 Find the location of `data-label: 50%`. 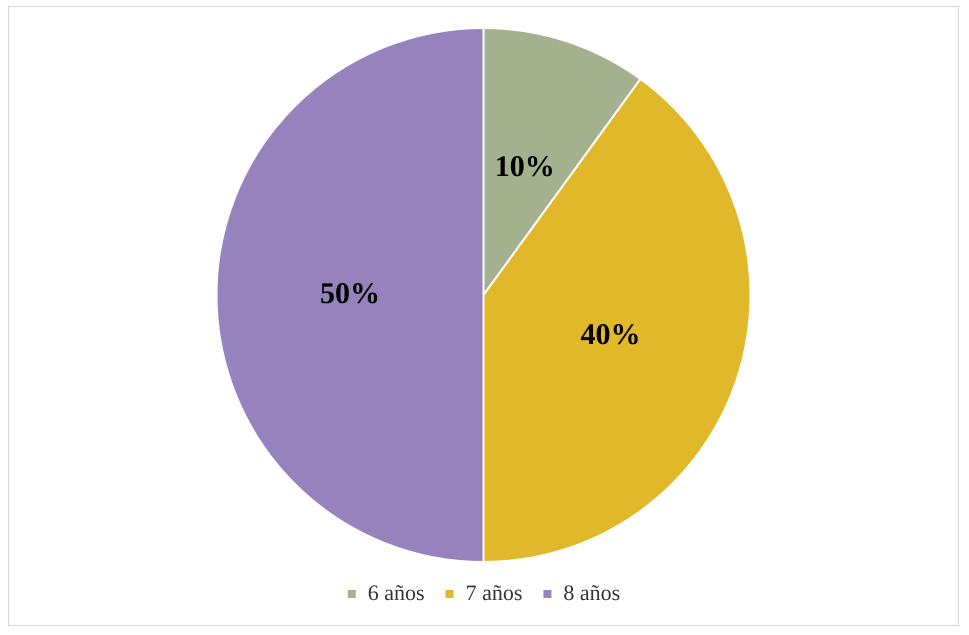

data-label: 50% is located at coordinates (350, 293).